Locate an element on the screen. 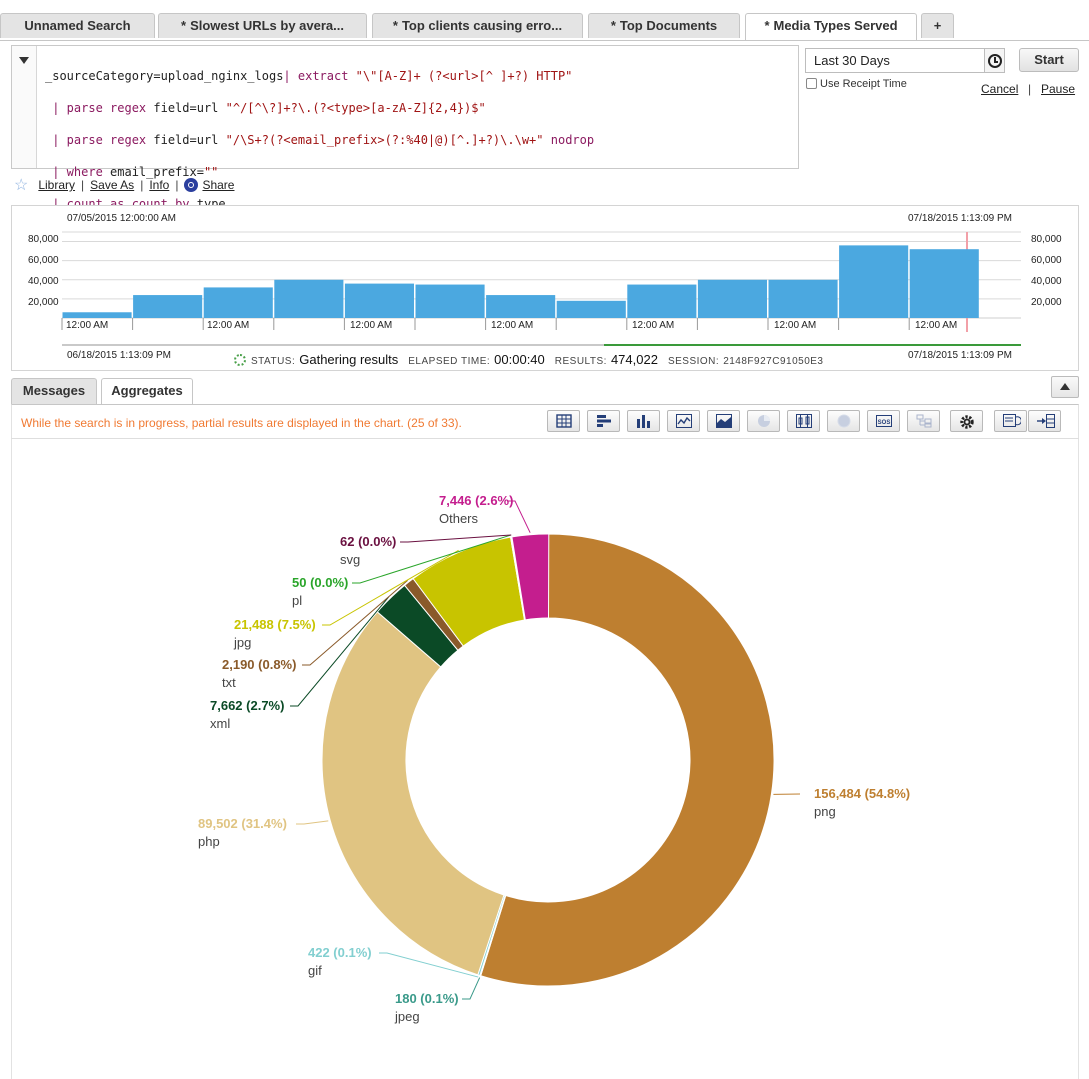  loading-spinner-icon is located at coordinates (240, 360).